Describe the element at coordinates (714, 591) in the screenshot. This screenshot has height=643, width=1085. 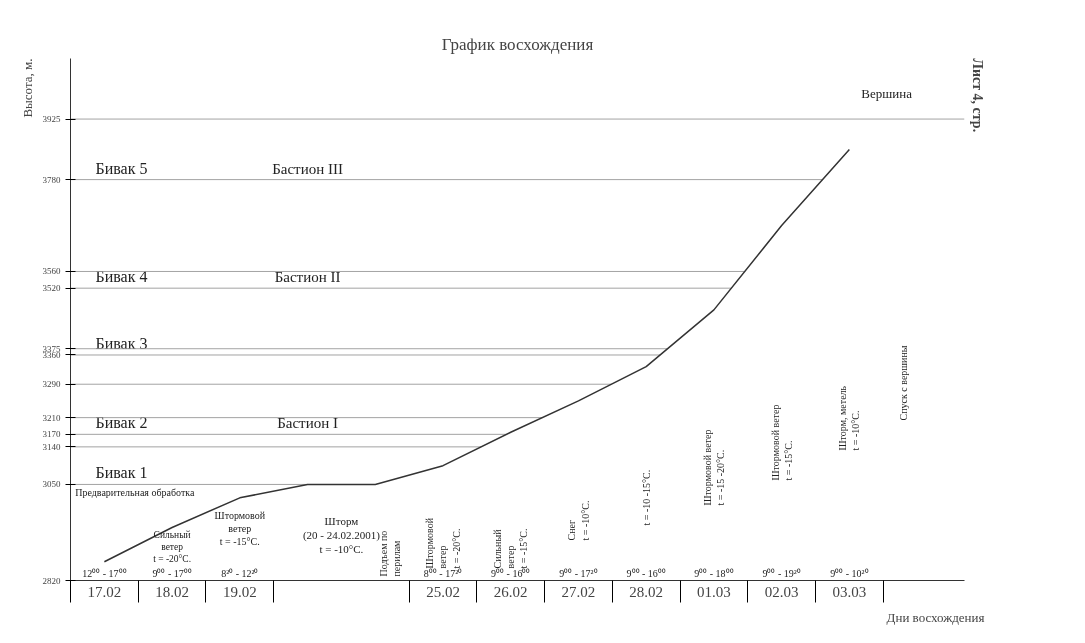
I see `x-tick-label: 01.03` at that location.